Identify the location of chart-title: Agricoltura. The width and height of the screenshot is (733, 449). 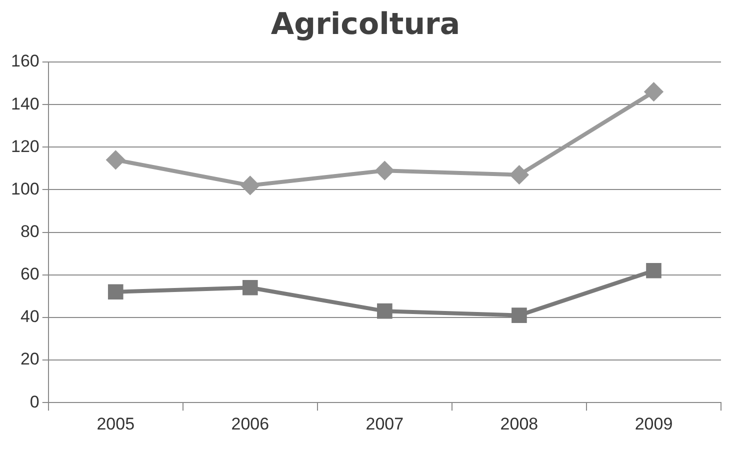
(365, 24).